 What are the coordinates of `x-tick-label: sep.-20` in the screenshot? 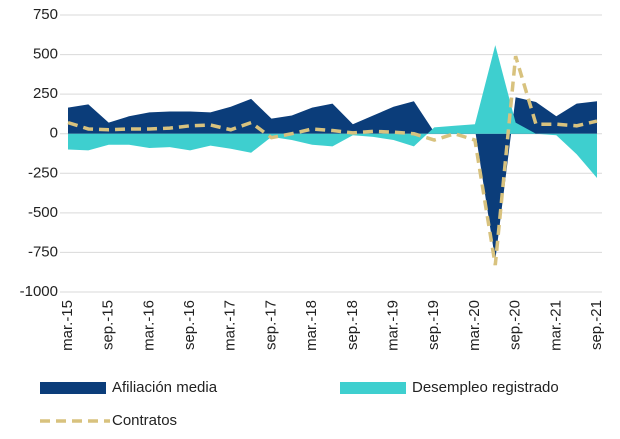 It's located at (515, 325).